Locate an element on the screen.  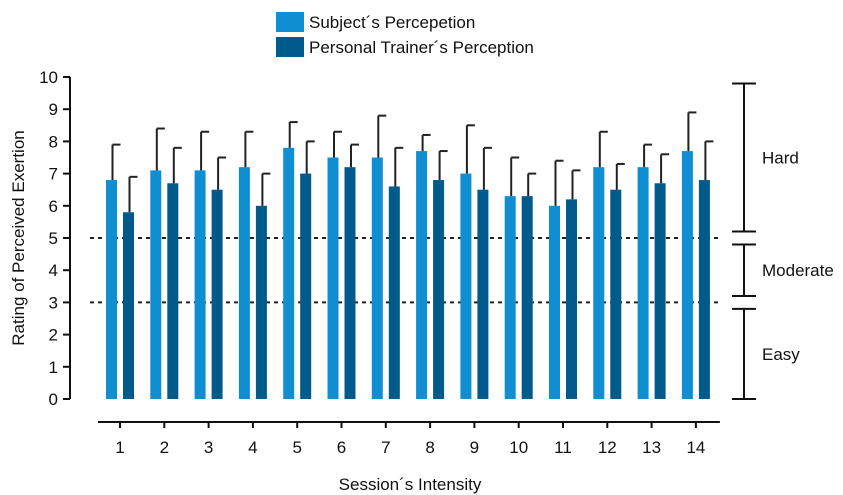
y-tick-label: 0 is located at coordinates (53, 399).